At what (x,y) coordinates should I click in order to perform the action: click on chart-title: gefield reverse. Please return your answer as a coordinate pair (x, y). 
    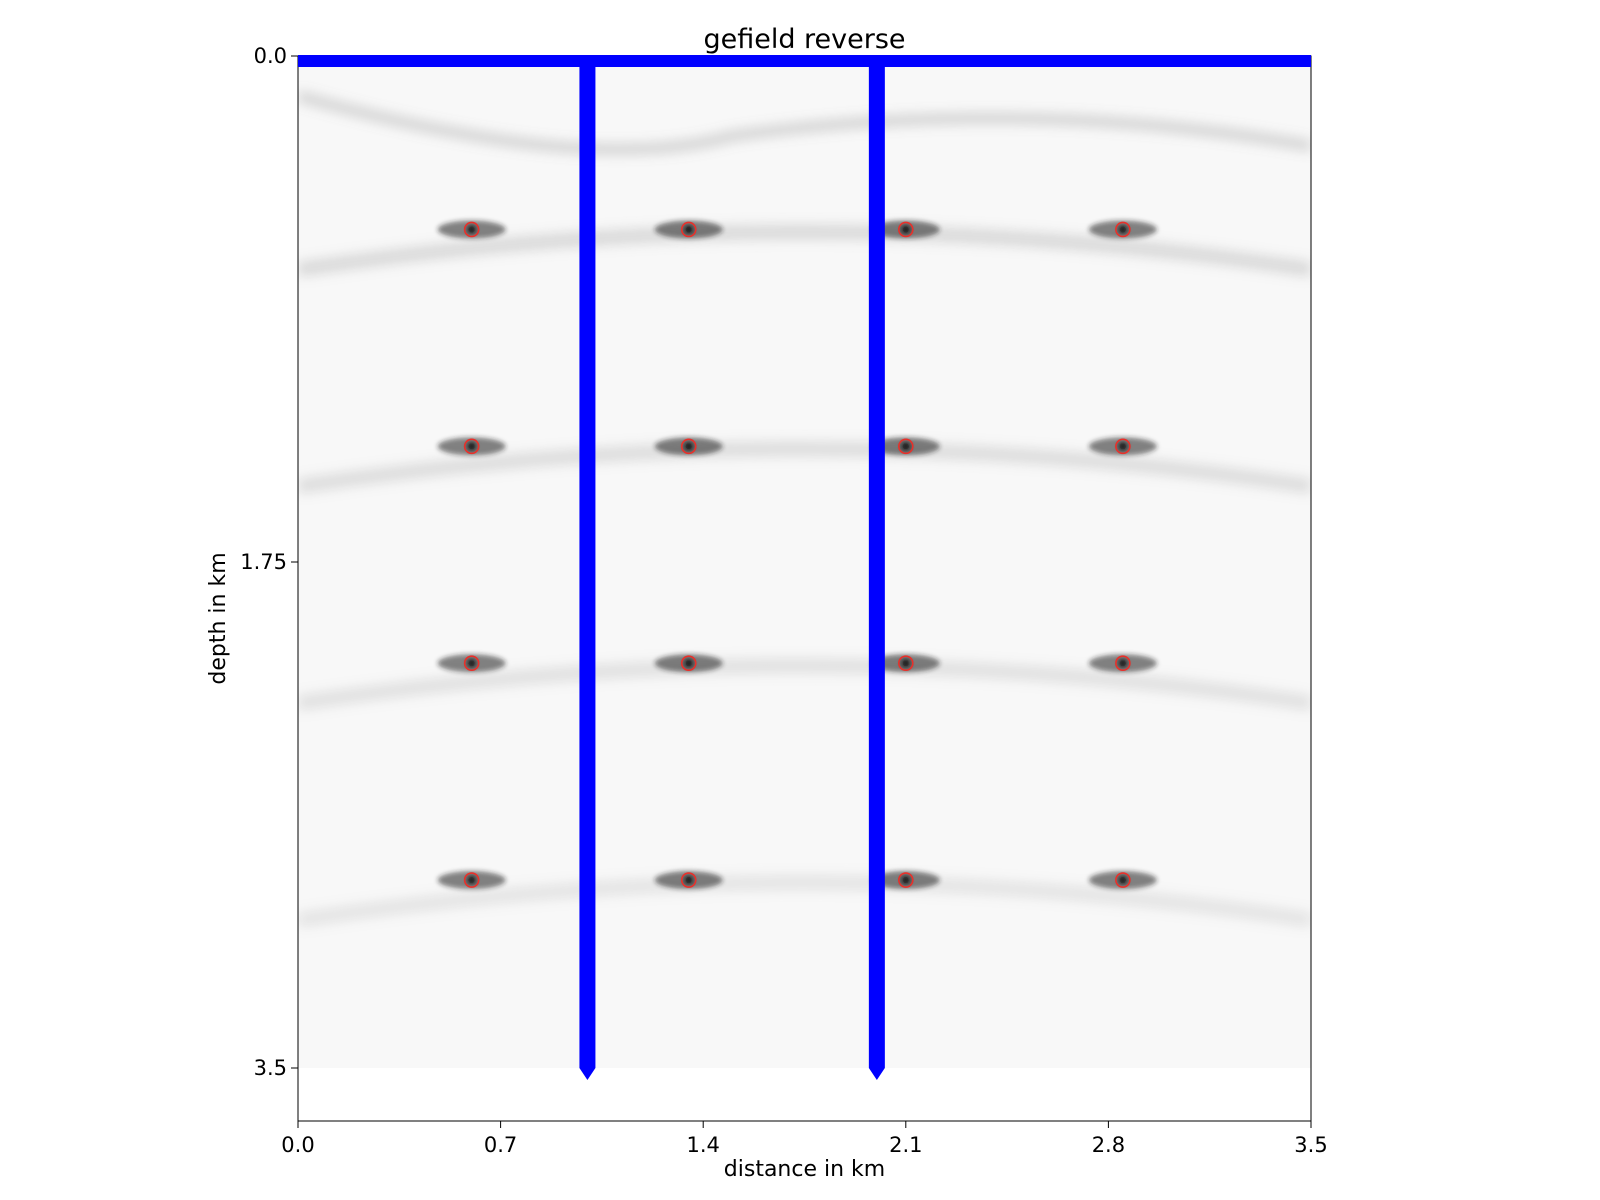
    Looking at the image, I should click on (804, 39).